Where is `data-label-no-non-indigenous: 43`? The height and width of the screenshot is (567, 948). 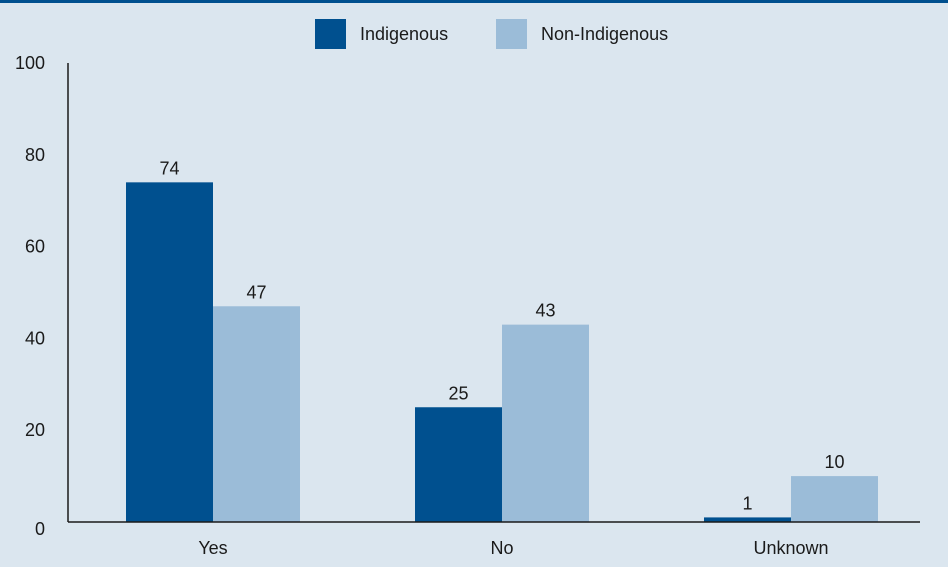
data-label-no-non-indigenous: 43 is located at coordinates (545, 311).